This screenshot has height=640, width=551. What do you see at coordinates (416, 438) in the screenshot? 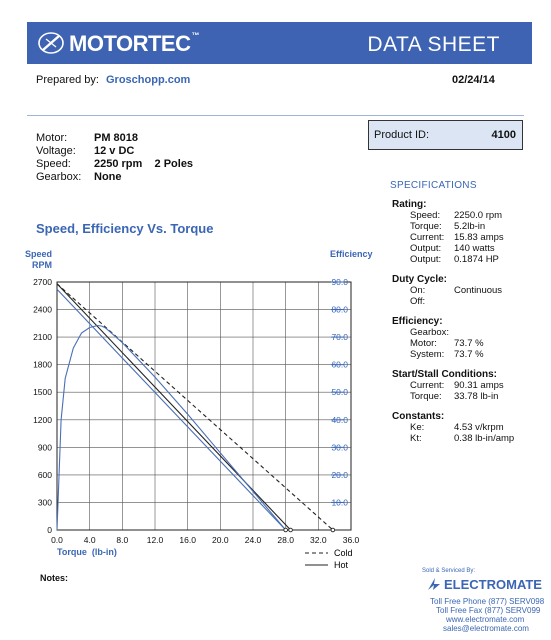
I see `constants-key: Kt:` at bounding box center [416, 438].